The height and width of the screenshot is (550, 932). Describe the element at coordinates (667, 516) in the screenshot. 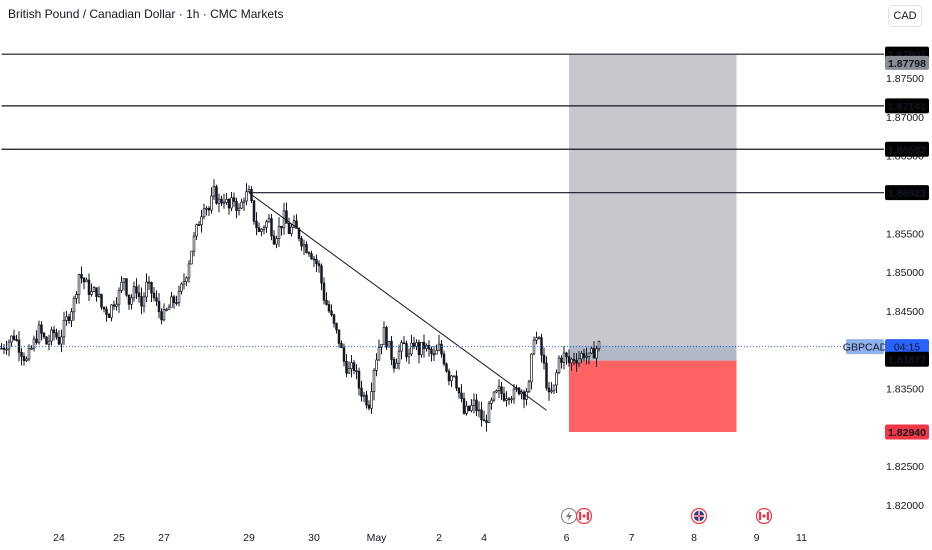

I see `economic-events` at that location.